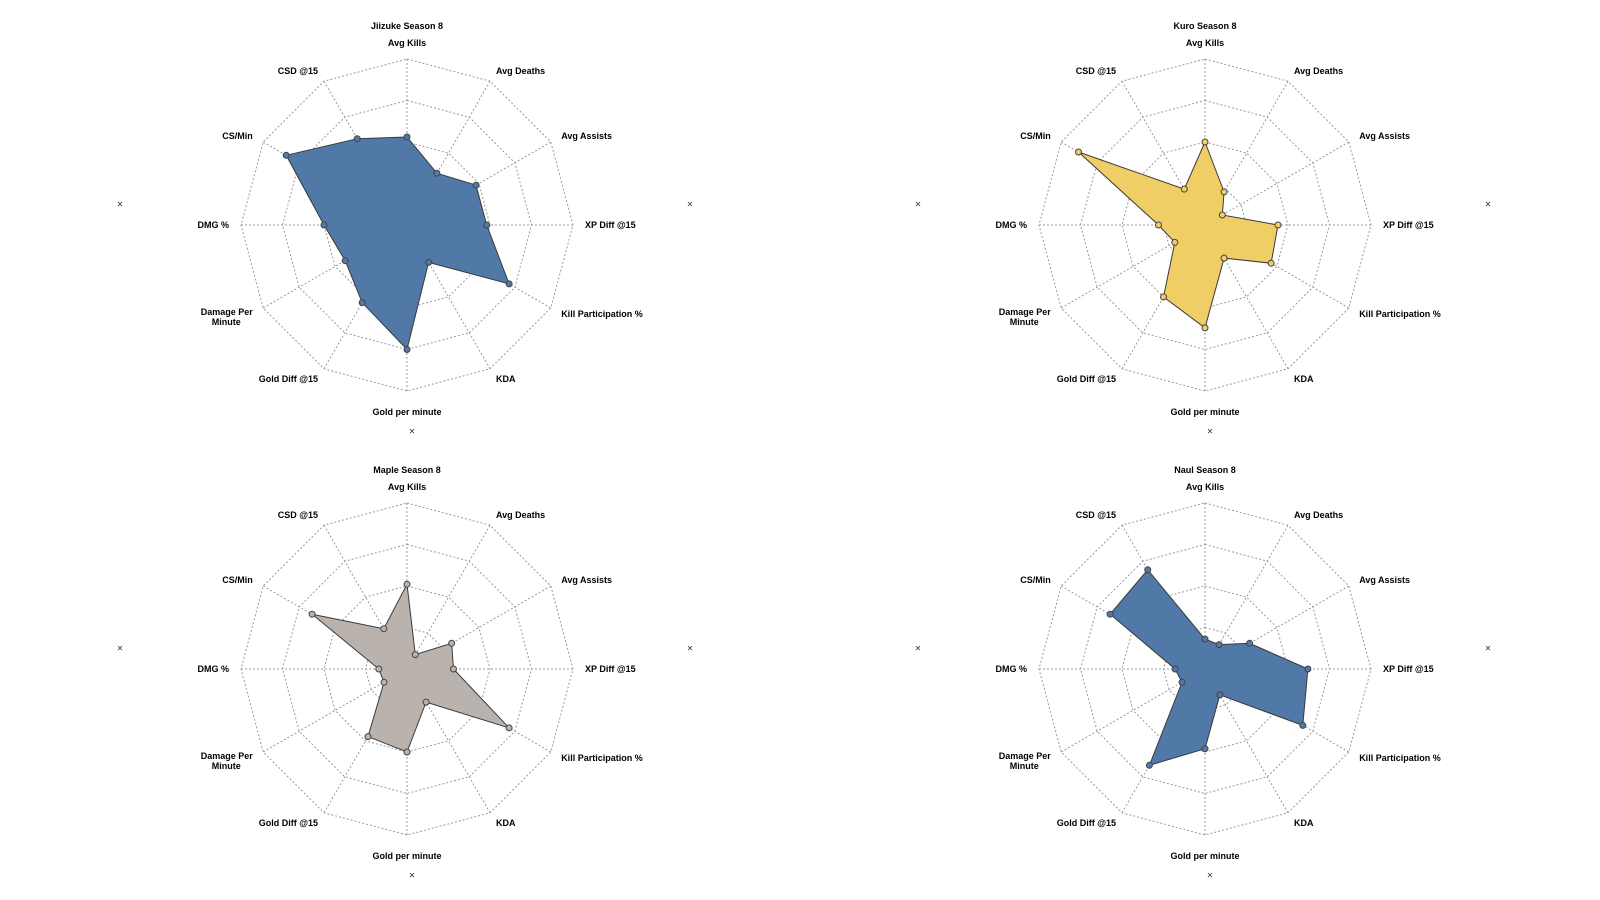 The image size is (1600, 900). What do you see at coordinates (1024, 766) in the screenshot?
I see `axis-label-line: Minute` at bounding box center [1024, 766].